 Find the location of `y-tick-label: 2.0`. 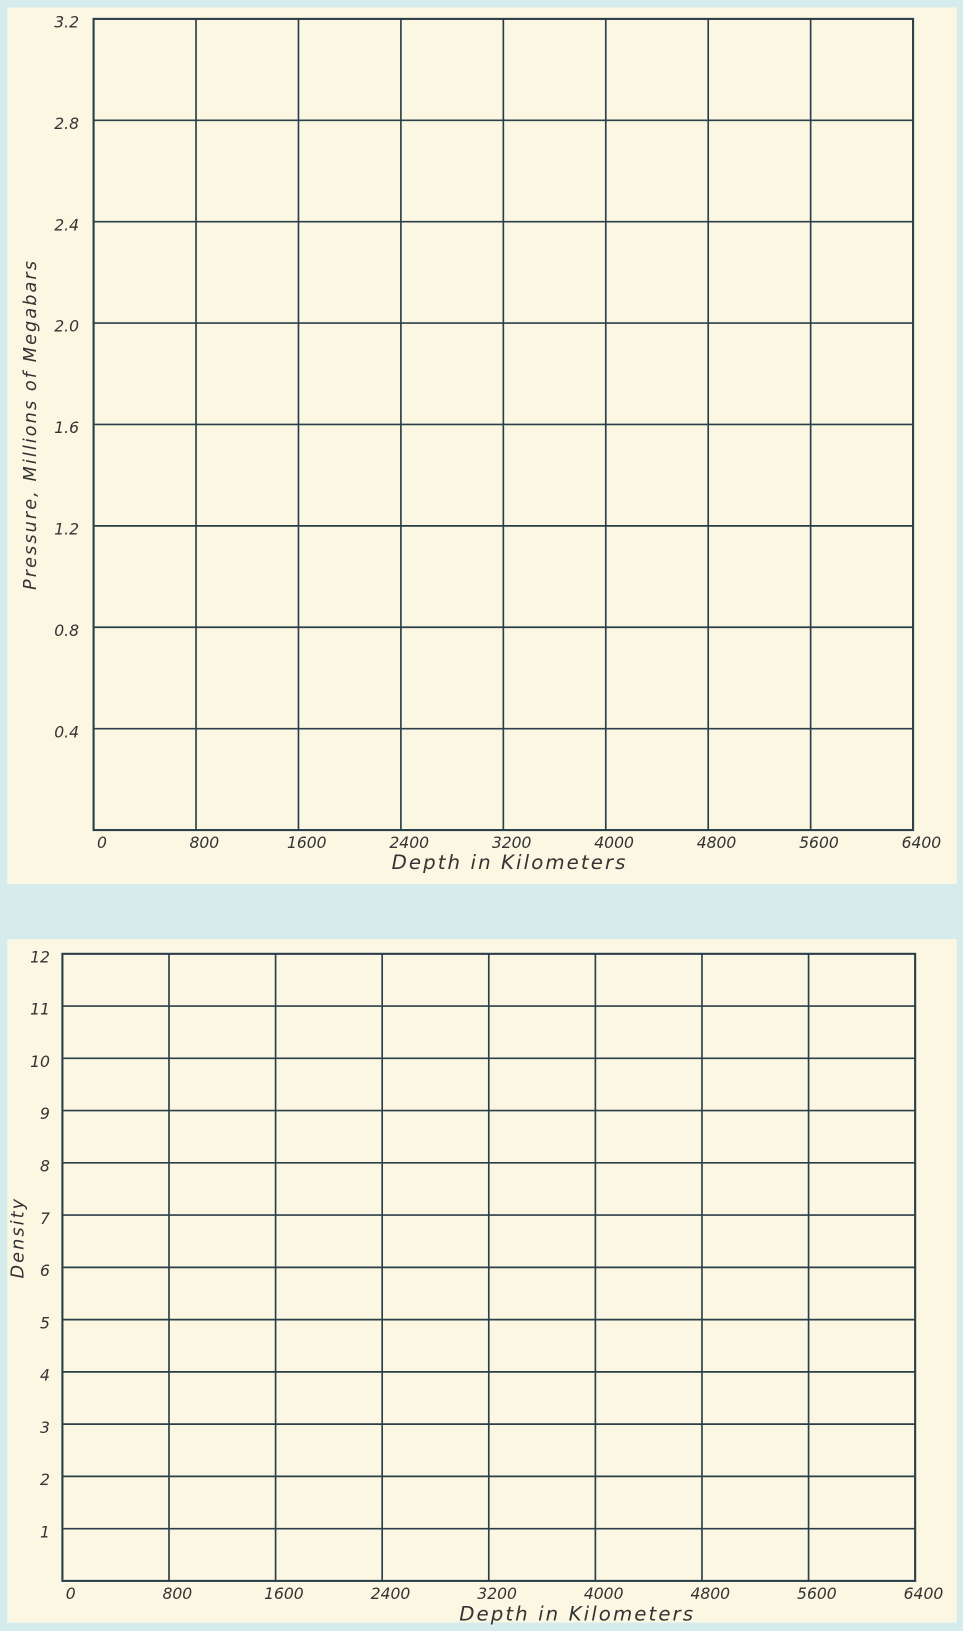

y-tick-label: 2.0 is located at coordinates (66, 327).